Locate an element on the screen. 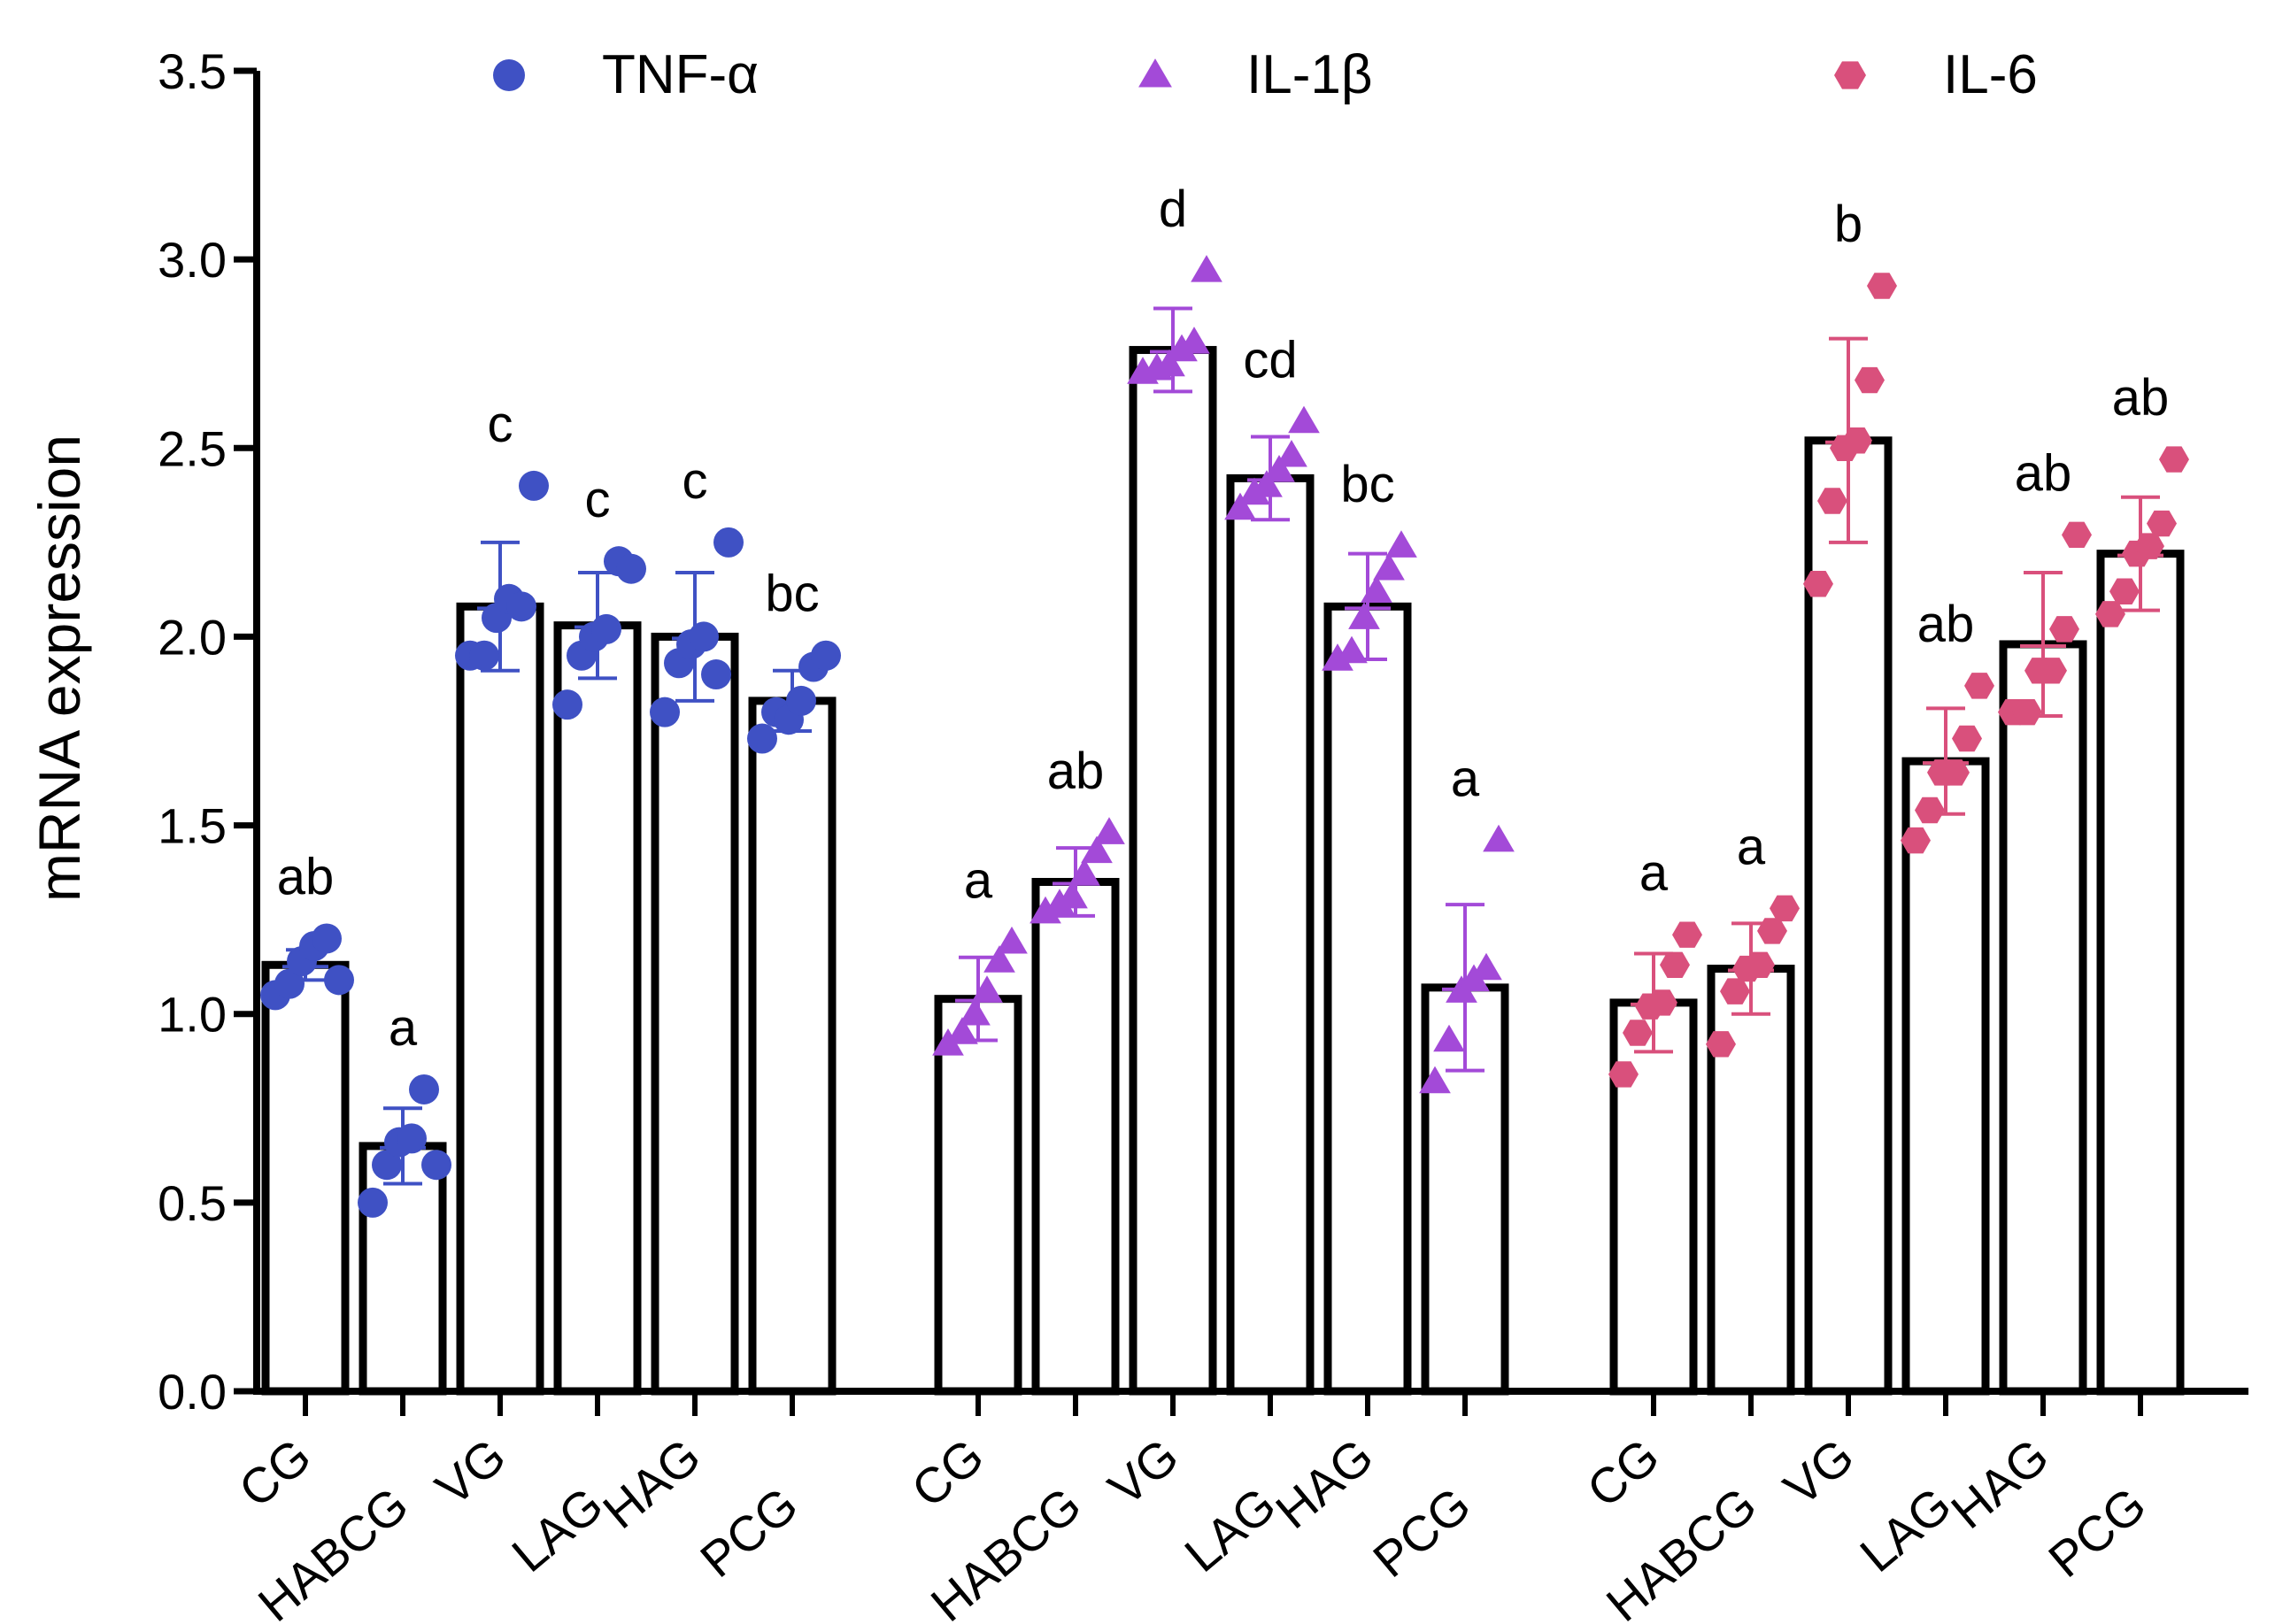  y-tick-label: 1.0 is located at coordinates (192, 1015).